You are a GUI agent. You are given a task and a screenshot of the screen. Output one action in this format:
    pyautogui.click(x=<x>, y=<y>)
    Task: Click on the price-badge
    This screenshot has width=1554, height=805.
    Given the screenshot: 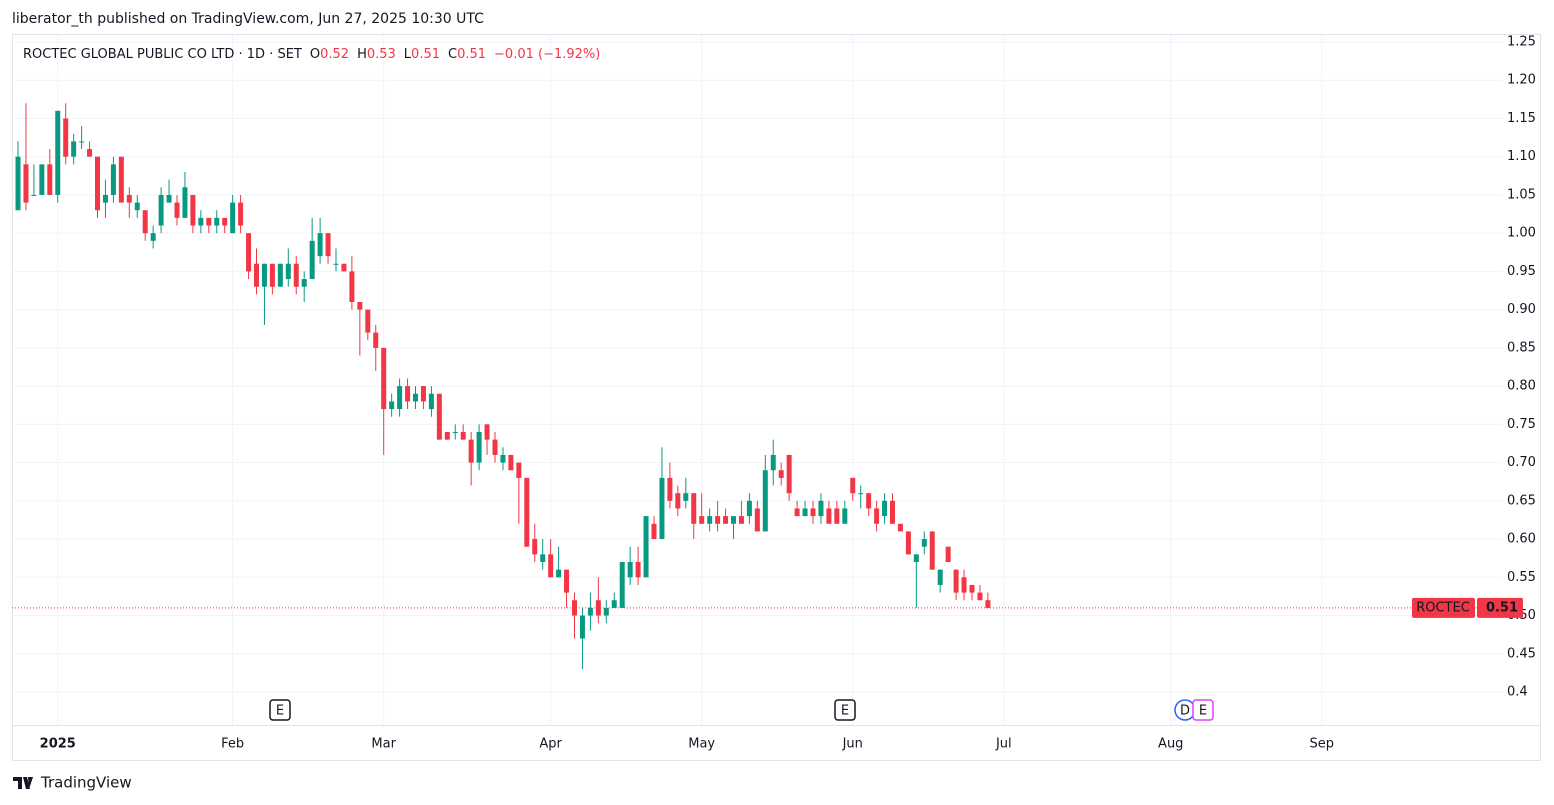 What is the action you would take?
    pyautogui.click(x=1500, y=607)
    